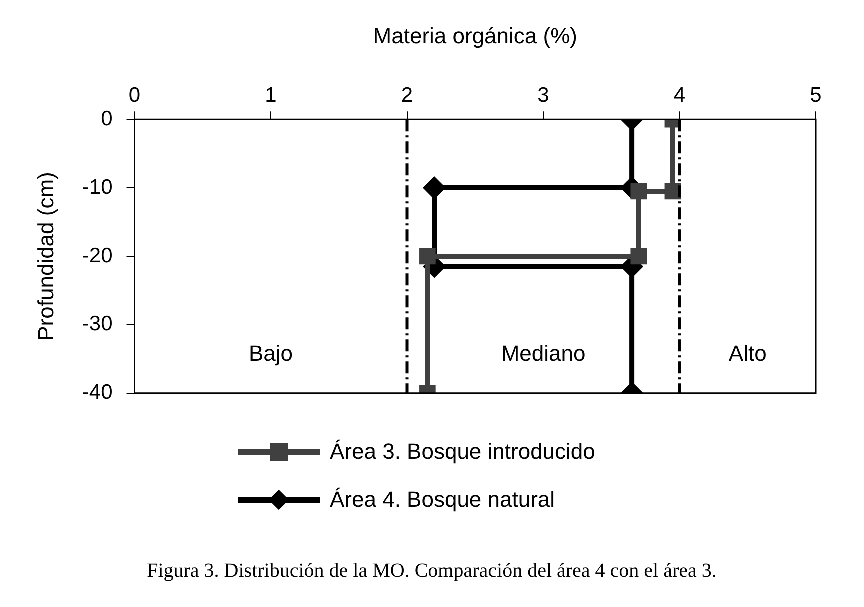 This screenshot has height=607, width=864. Describe the element at coordinates (271, 353) in the screenshot. I see `annotation: Bajo` at that location.